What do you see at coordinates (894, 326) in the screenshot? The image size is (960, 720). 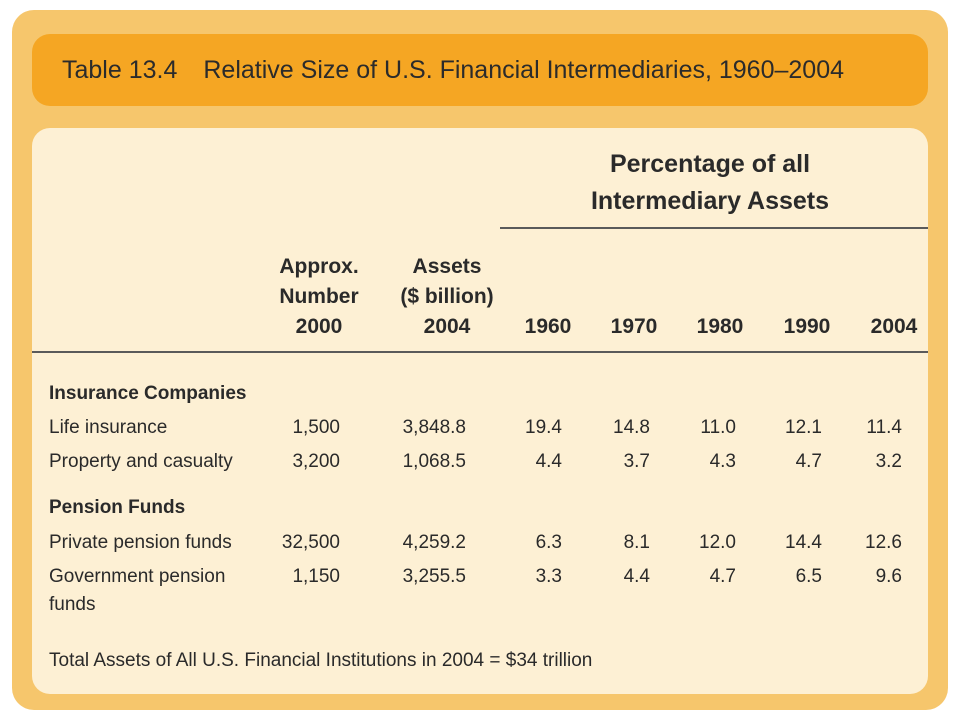 I see `header-year-2004: 2004` at bounding box center [894, 326].